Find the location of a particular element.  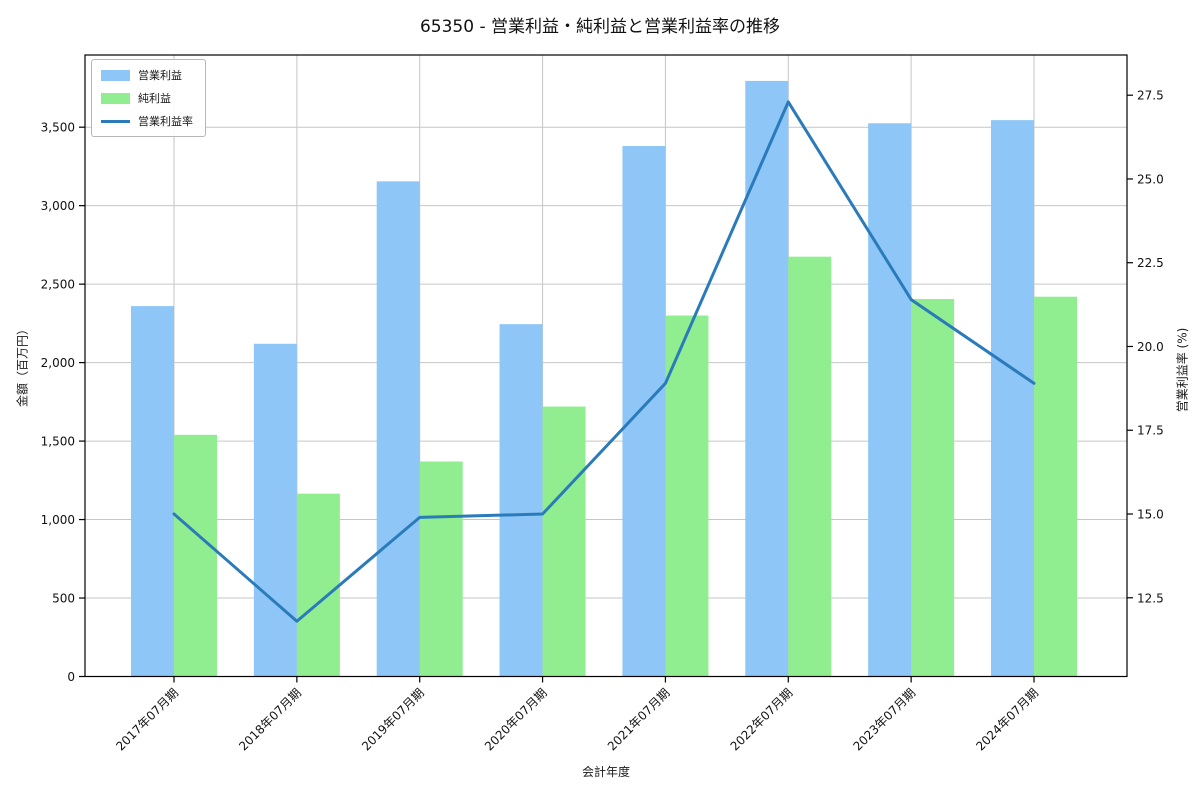

left-tick-label: 0 is located at coordinates (71, 677).